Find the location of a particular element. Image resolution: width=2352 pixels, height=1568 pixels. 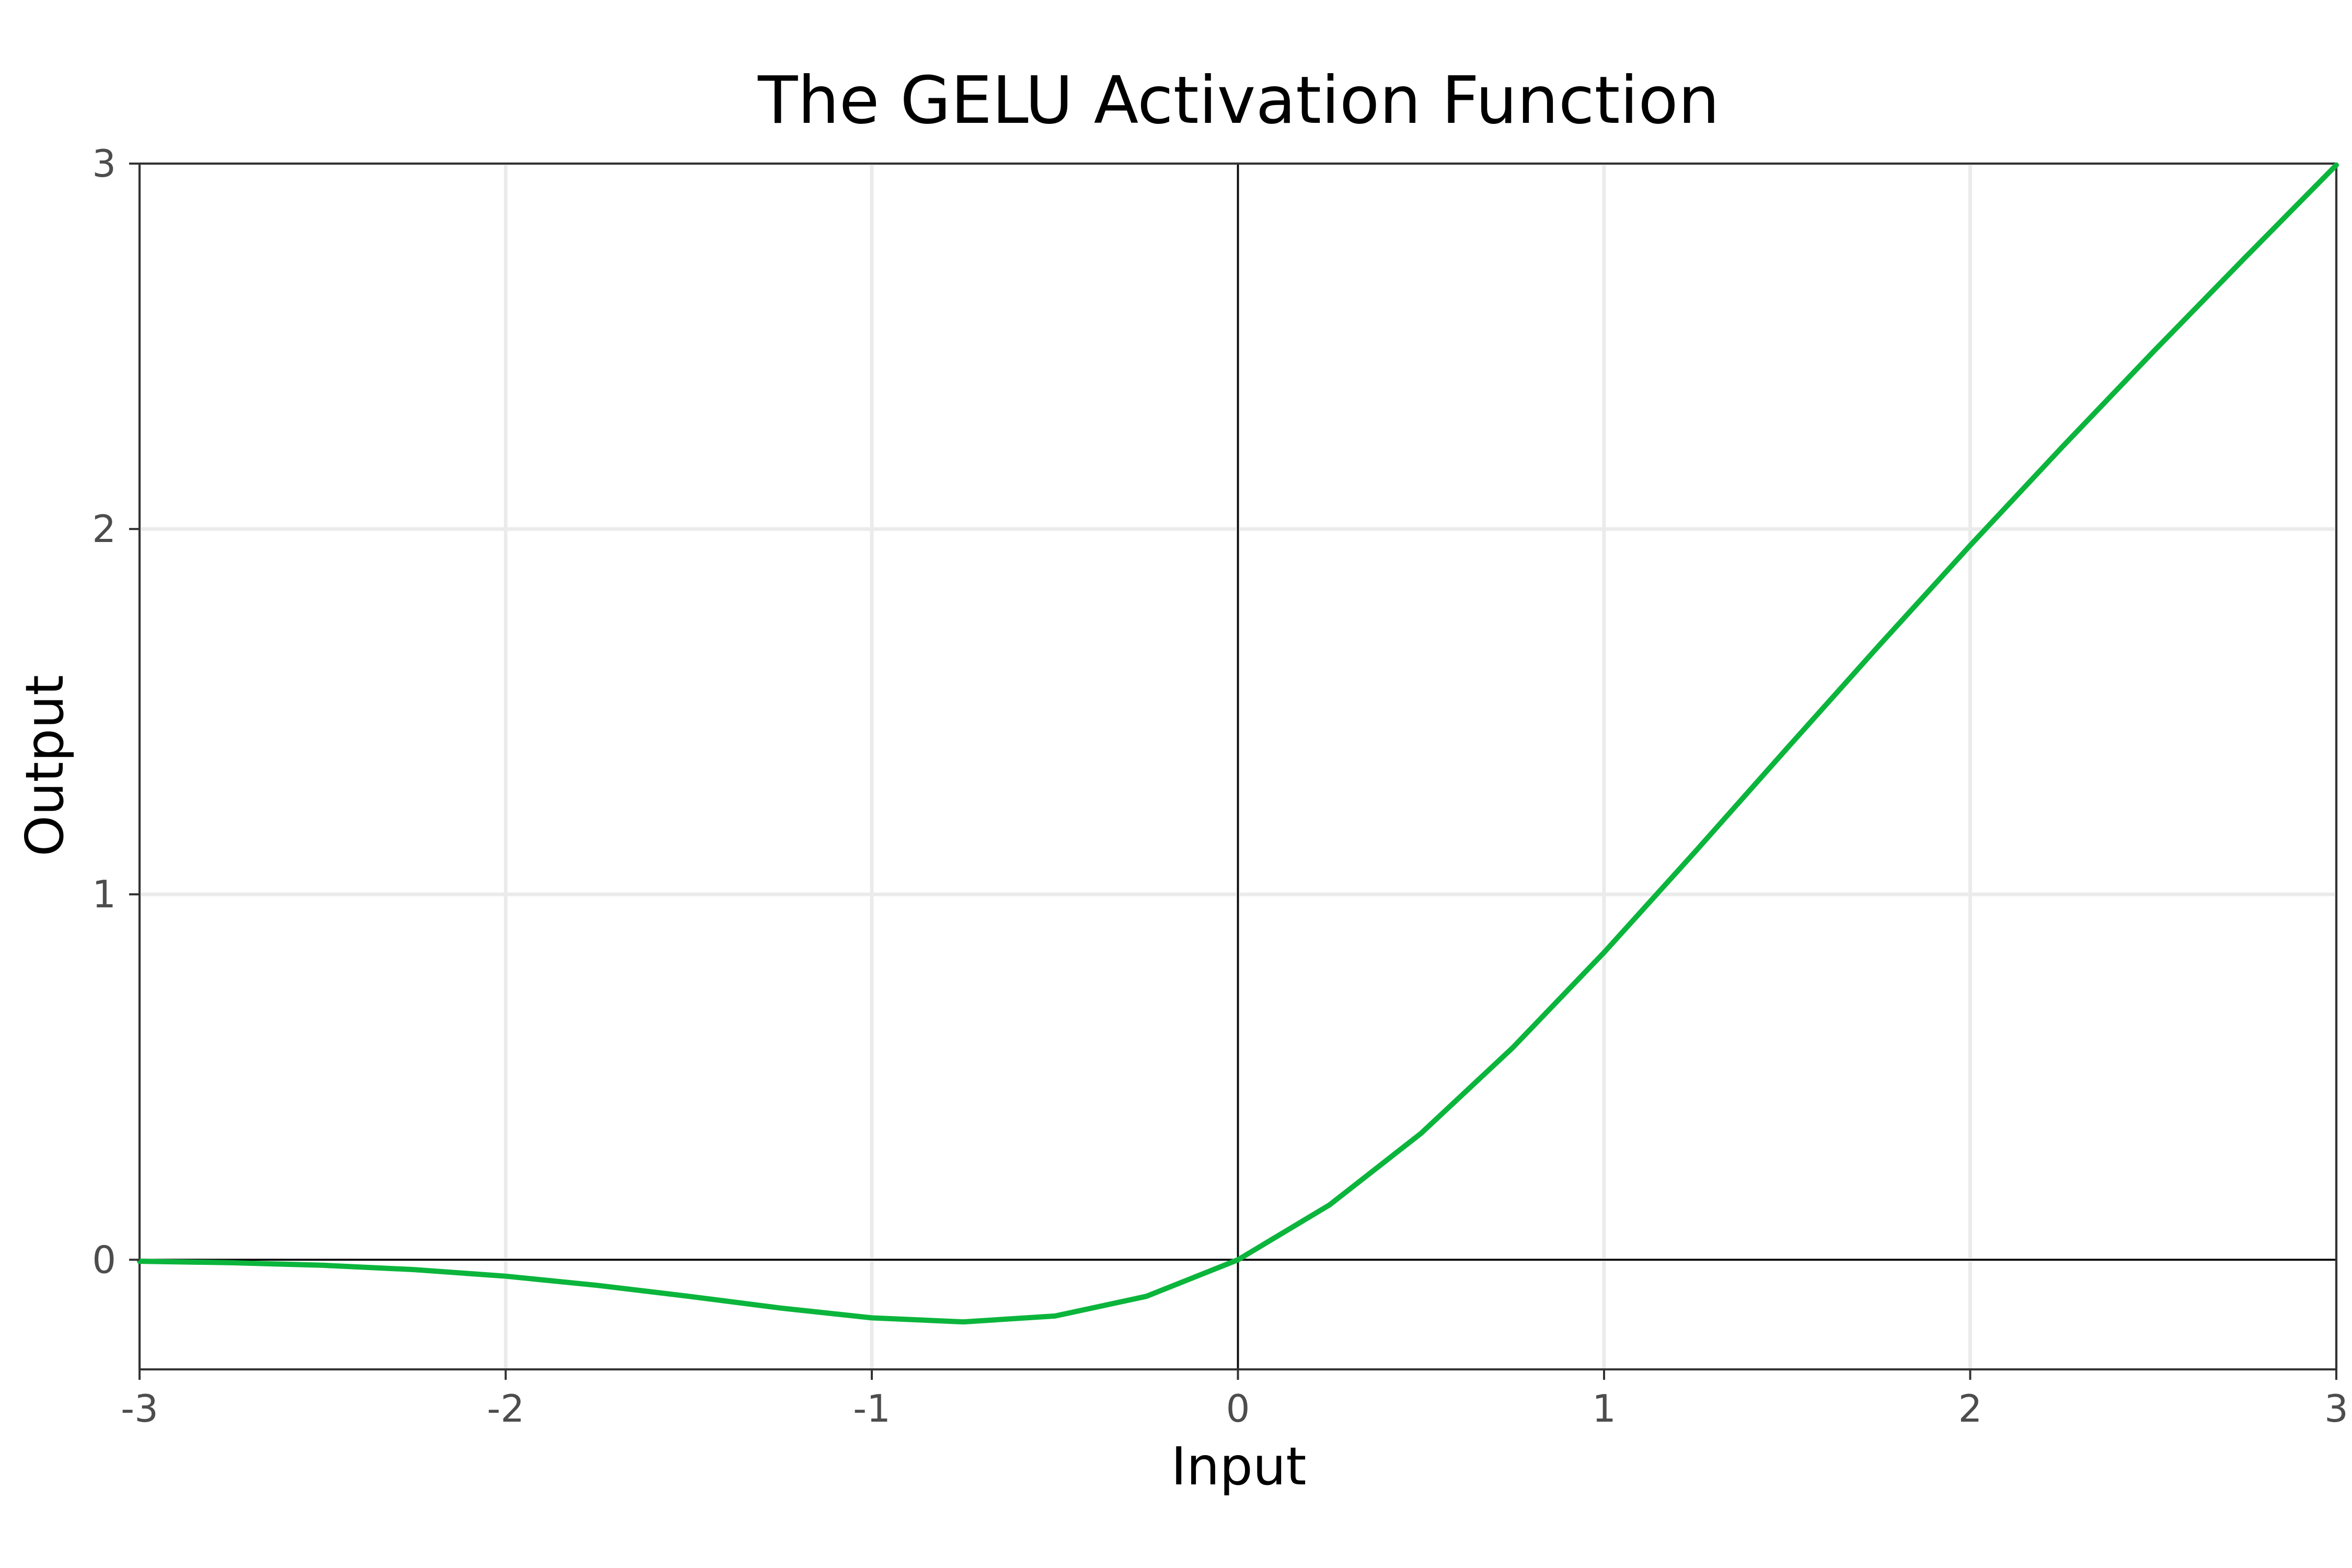

x-axis-label: Input is located at coordinates (1239, 1466).